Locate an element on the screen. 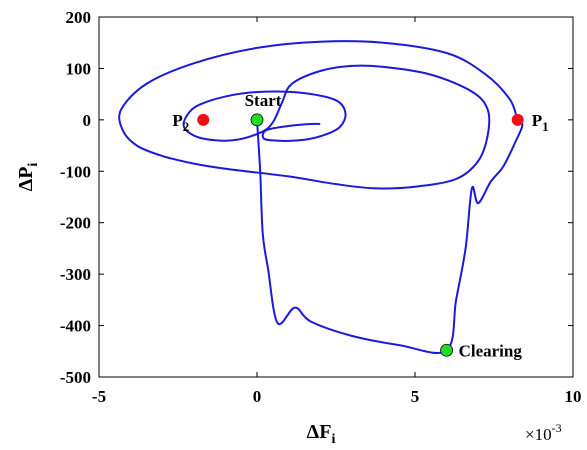 Image resolution: width=587 pixels, height=450 pixels. start-marker is located at coordinates (257, 120).